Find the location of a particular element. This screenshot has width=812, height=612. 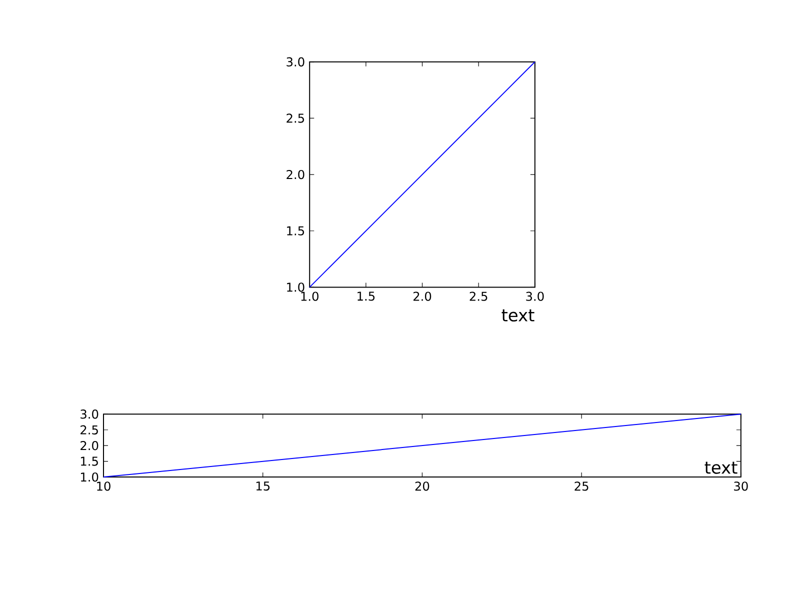

x-tick-label: 1.5 is located at coordinates (366, 296).